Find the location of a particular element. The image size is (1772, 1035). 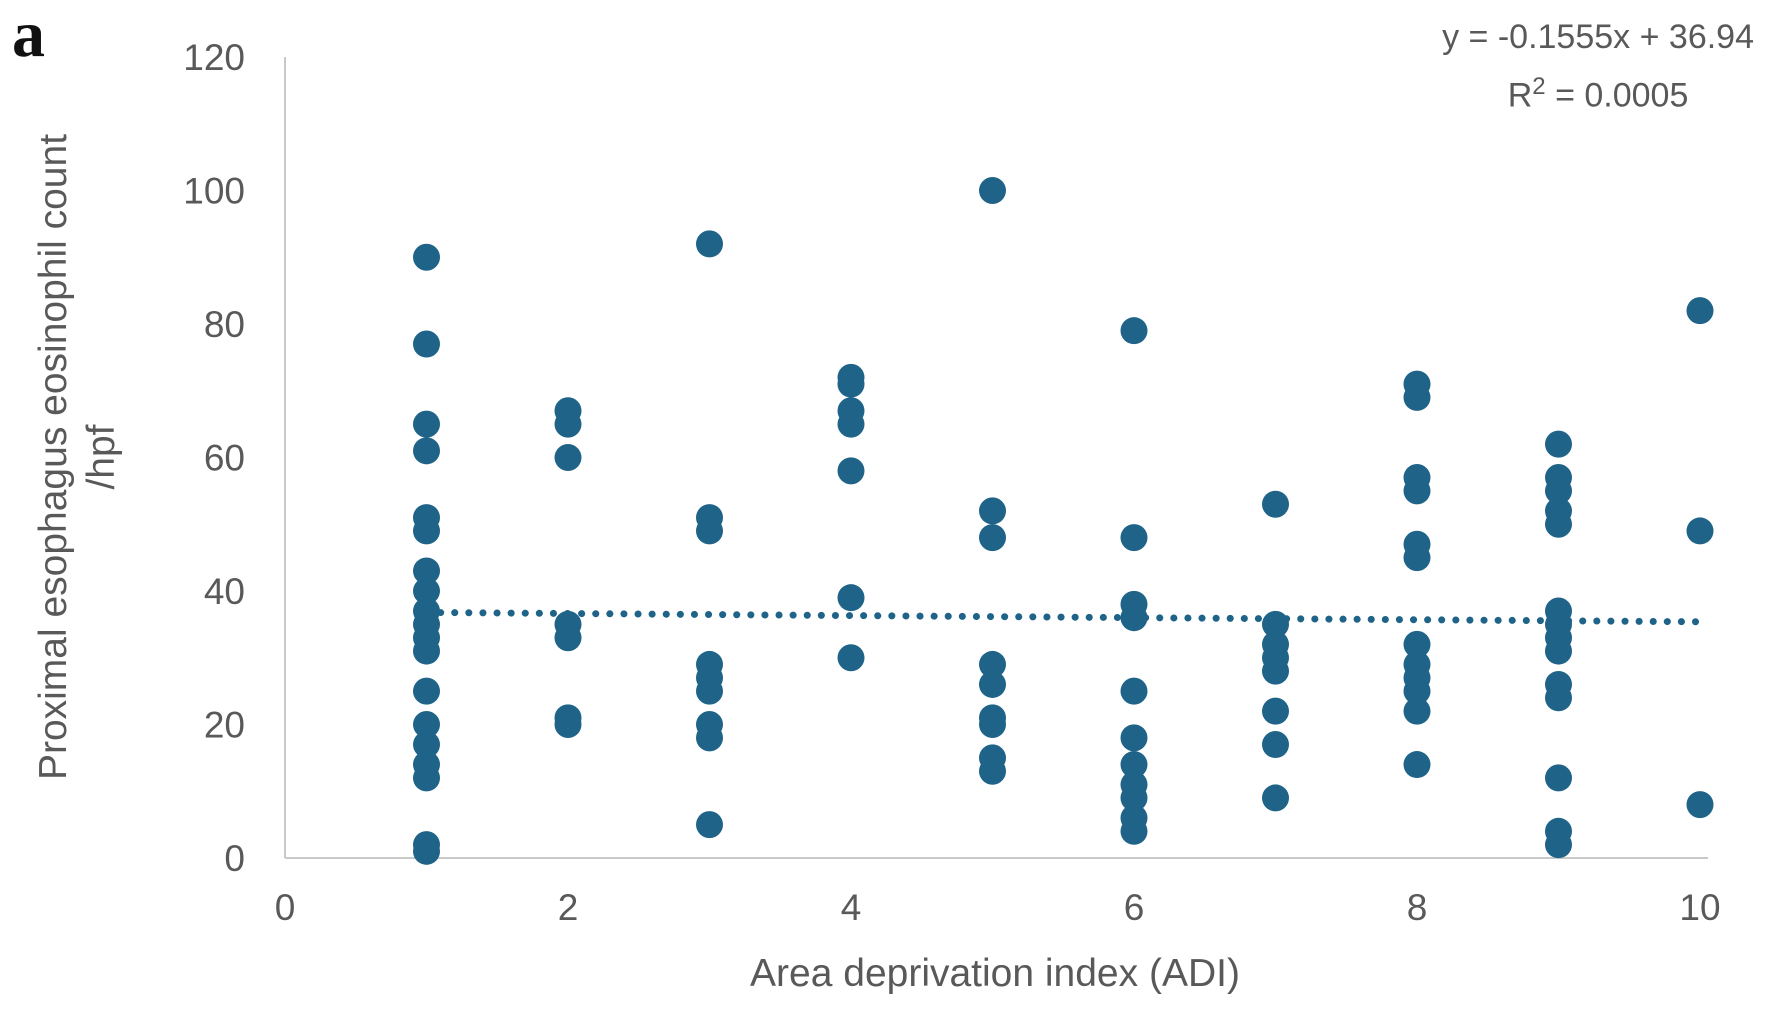

y-tick-label: 0 is located at coordinates (234, 858).